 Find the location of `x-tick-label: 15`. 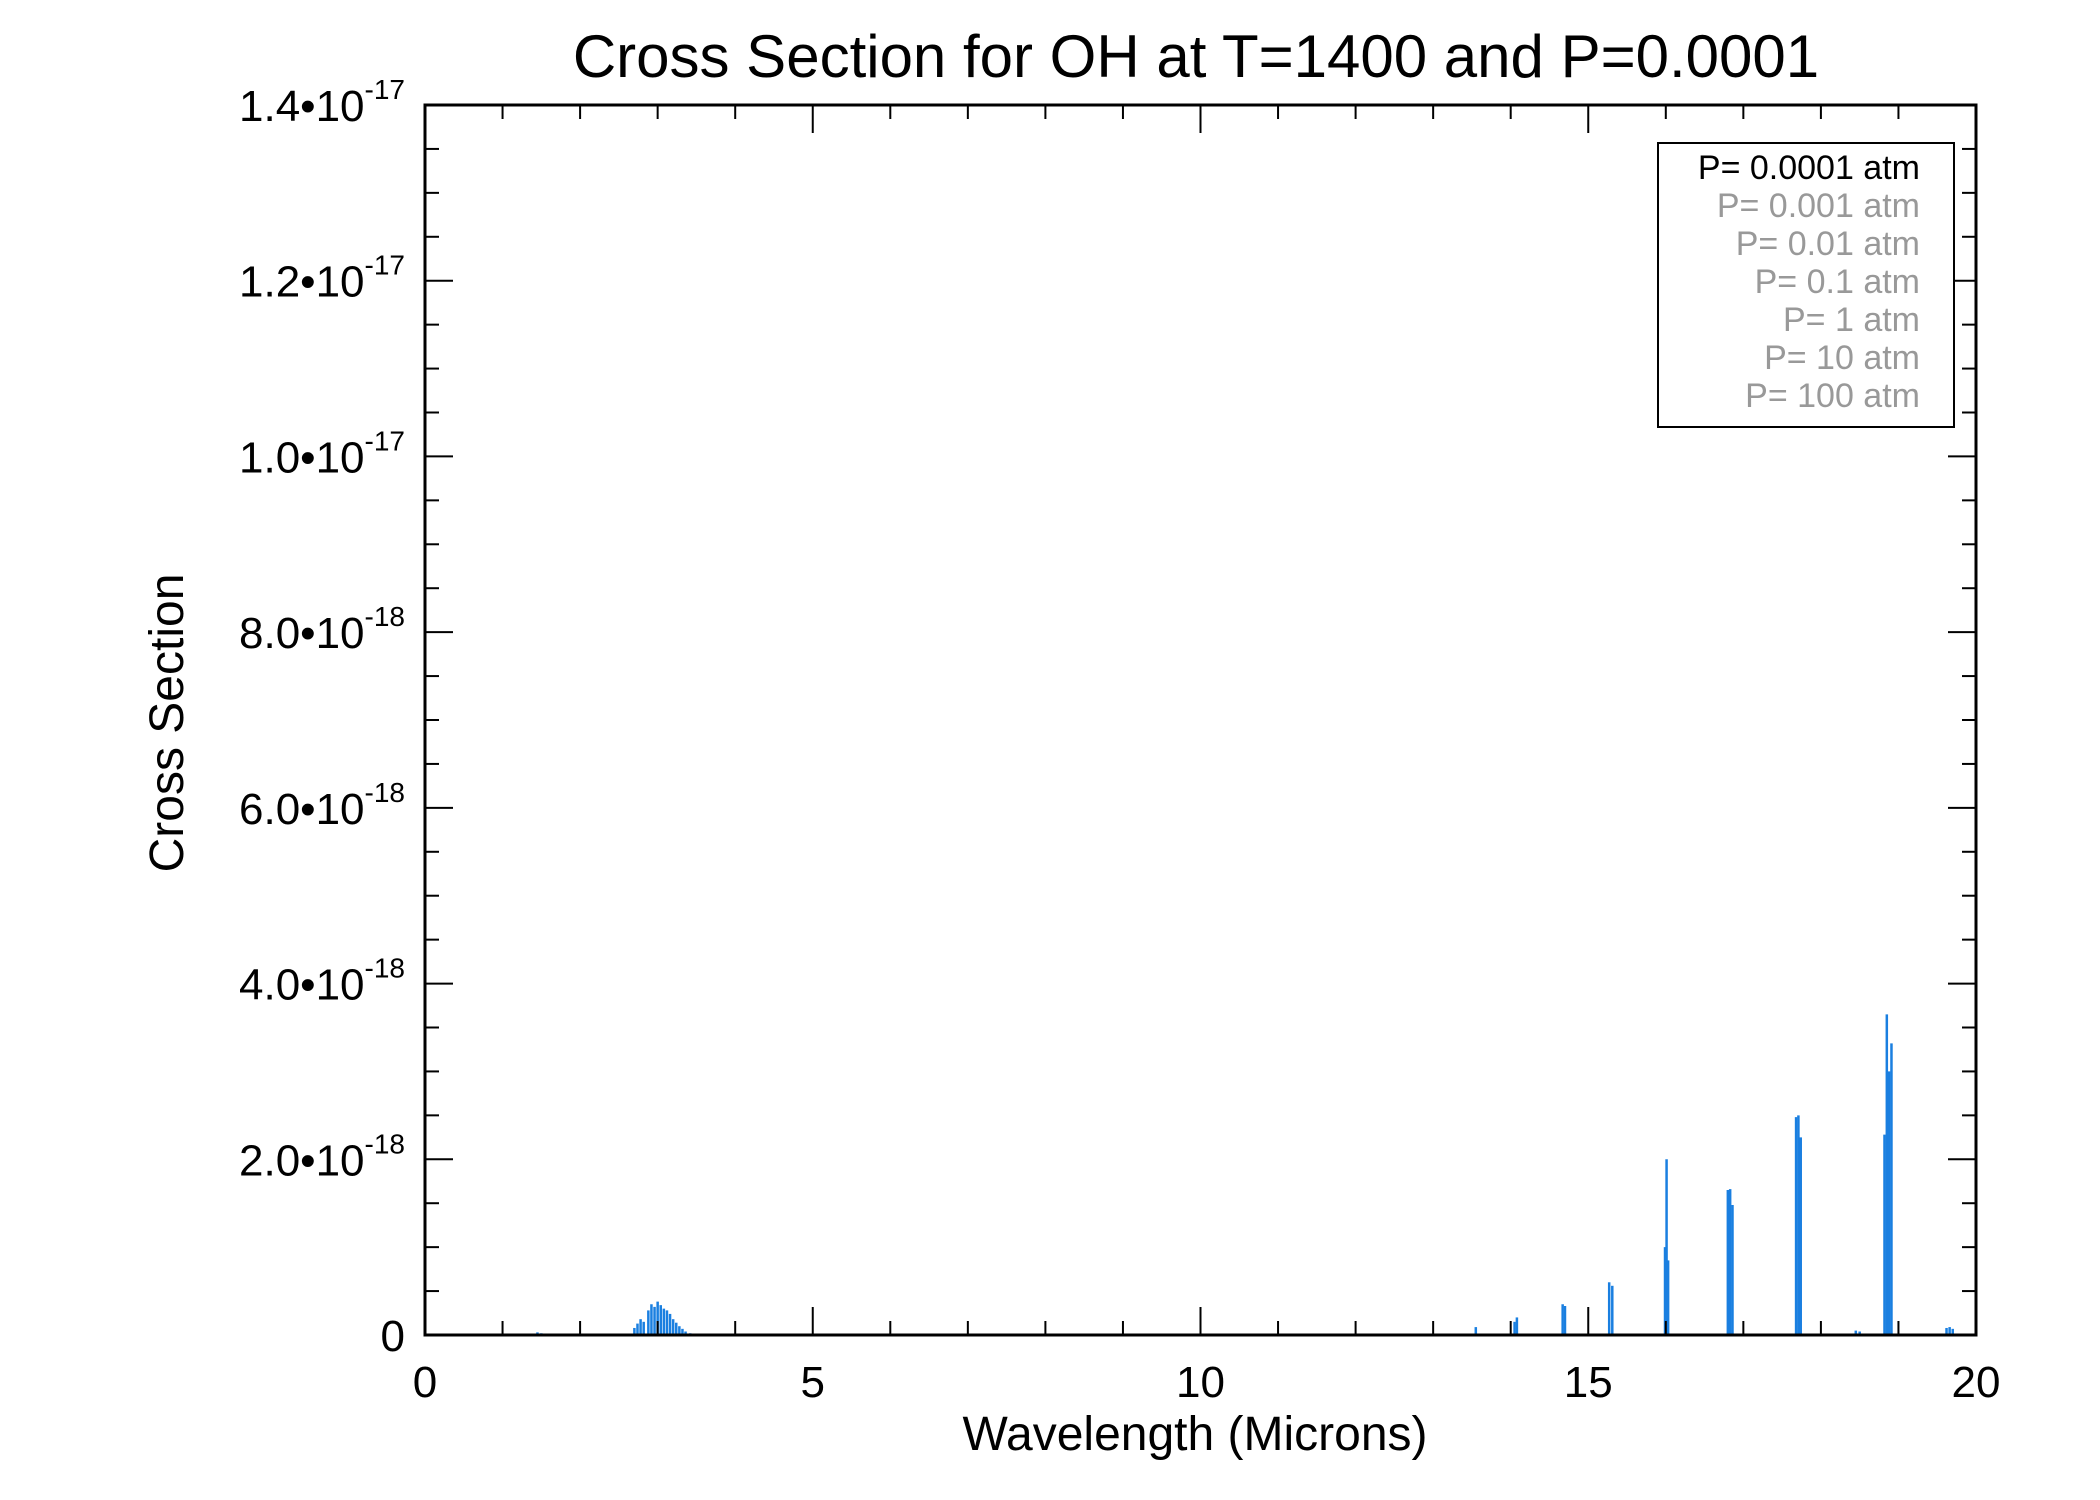

x-tick-label: 15 is located at coordinates (1588, 1382).